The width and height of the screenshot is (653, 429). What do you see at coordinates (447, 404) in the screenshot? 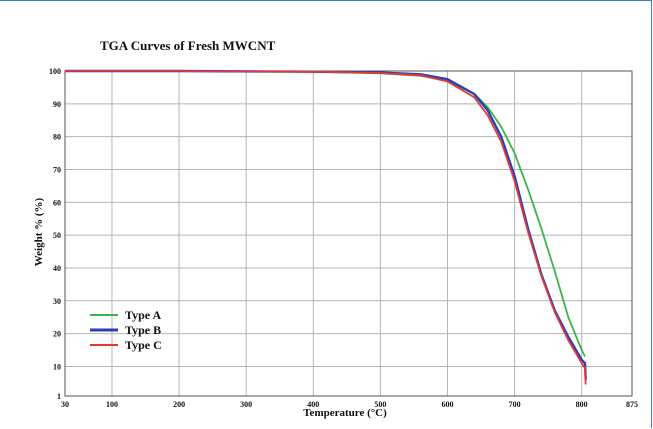
I see `x-tick-label: 600` at bounding box center [447, 404].